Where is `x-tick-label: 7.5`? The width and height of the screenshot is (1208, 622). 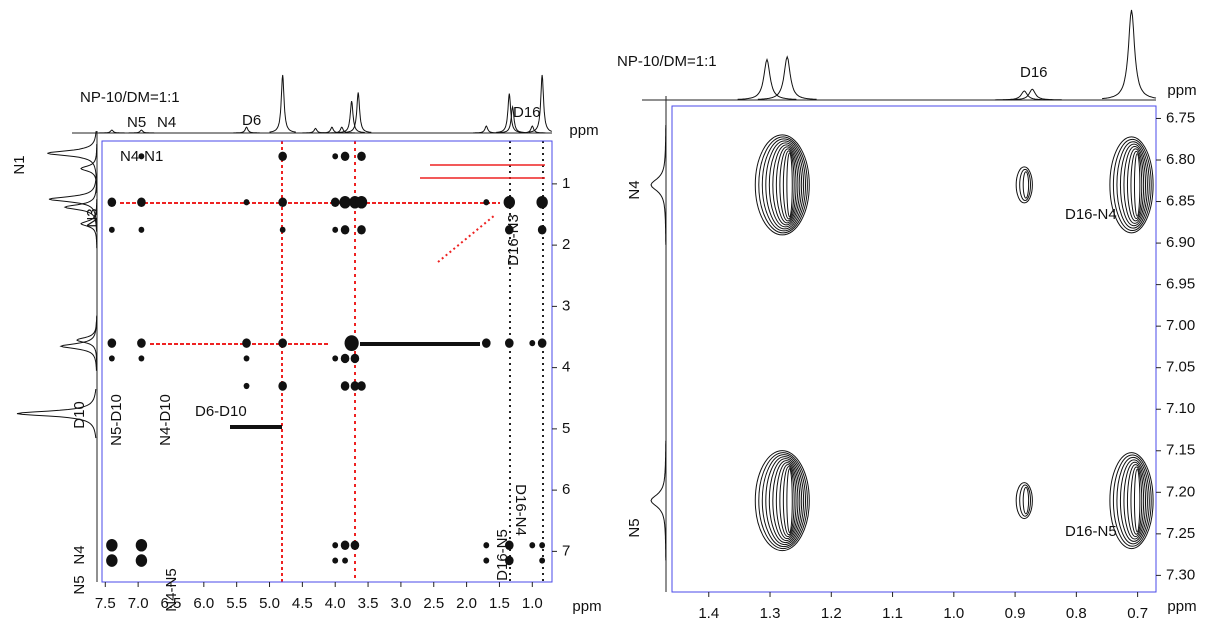 x-tick-label: 7.5 is located at coordinates (105, 603).